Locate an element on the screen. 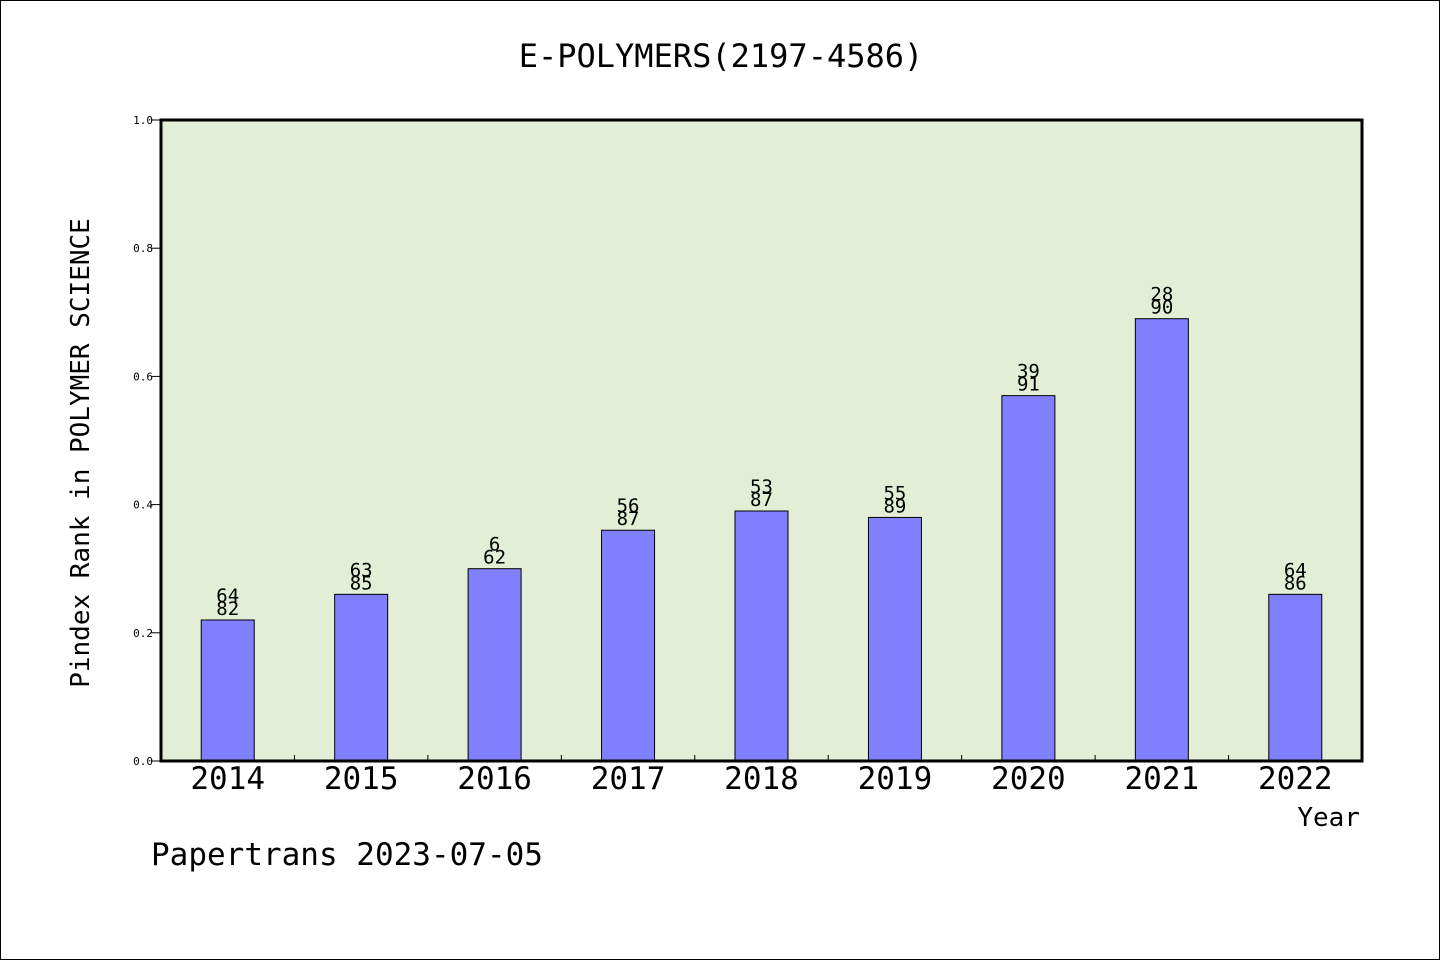 This screenshot has height=961, width=1440. x-axis: 2014 2015 2016 2017 2018 2019 2020 2021 2022 is located at coordinates (761, 776).